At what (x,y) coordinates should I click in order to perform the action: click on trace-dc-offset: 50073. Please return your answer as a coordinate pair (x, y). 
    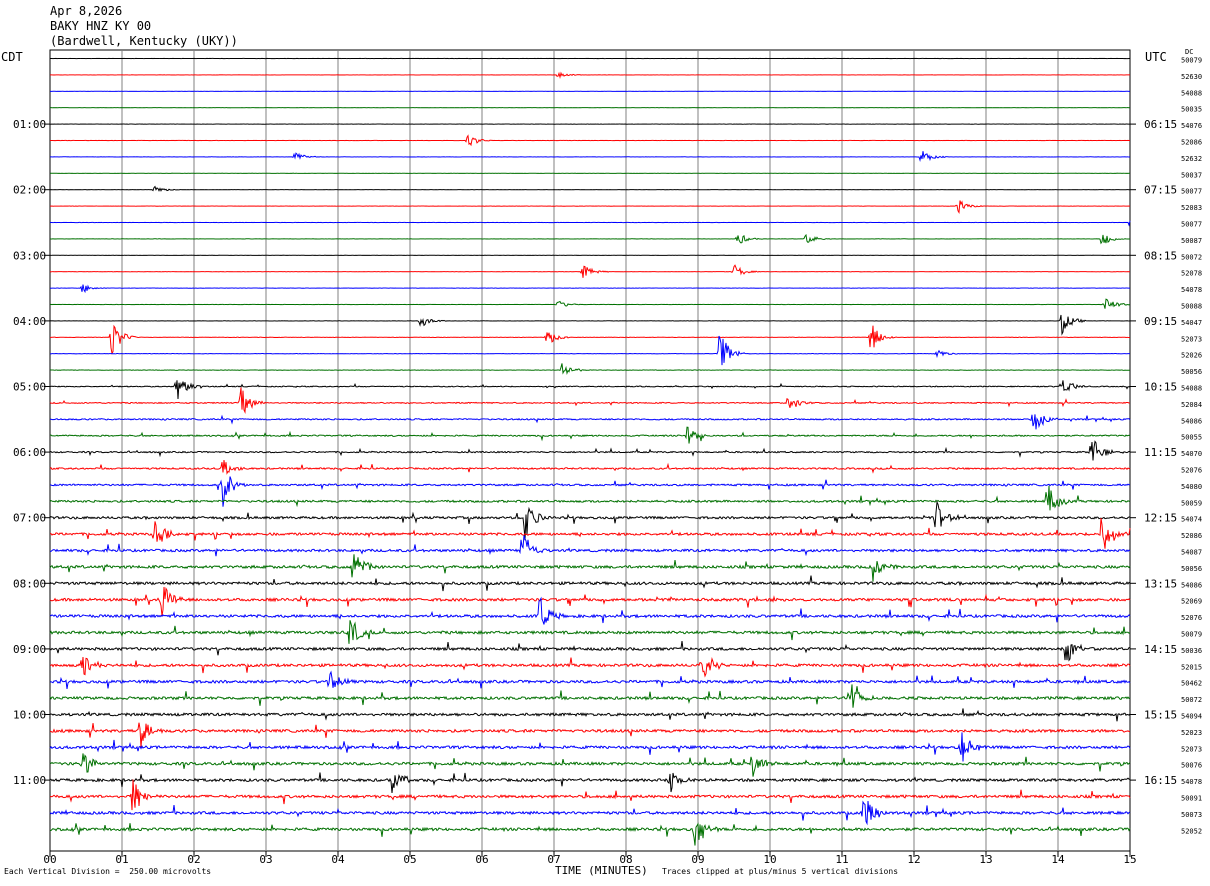
    Looking at the image, I should click on (1191, 815).